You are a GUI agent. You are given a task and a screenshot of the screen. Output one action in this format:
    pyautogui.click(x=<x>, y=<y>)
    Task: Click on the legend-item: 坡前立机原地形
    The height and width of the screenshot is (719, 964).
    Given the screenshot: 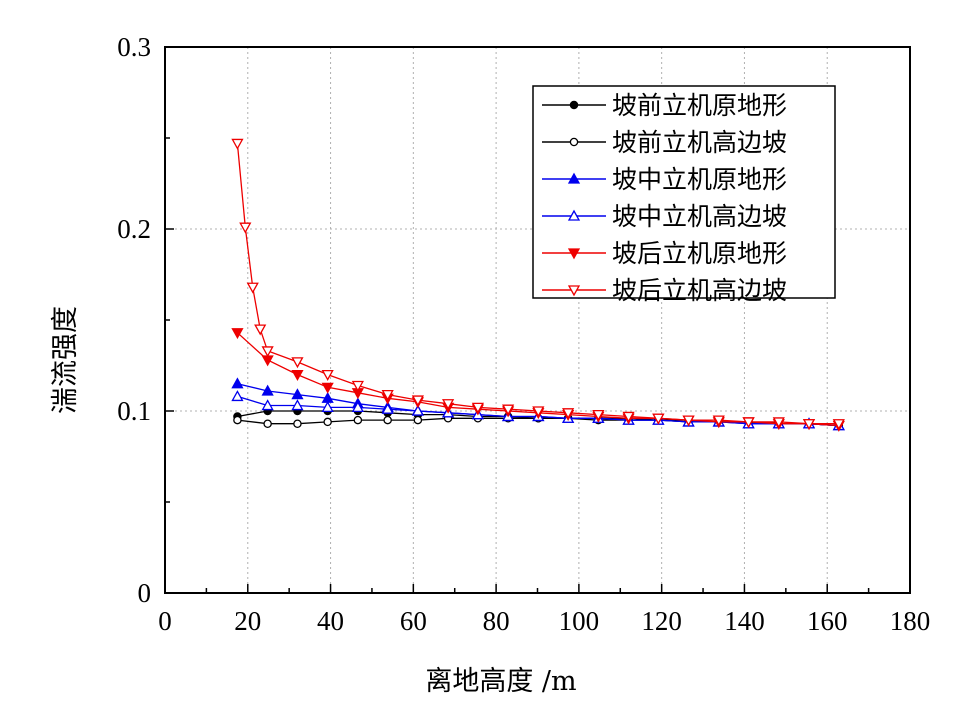 What is the action you would take?
    pyautogui.click(x=664, y=105)
    